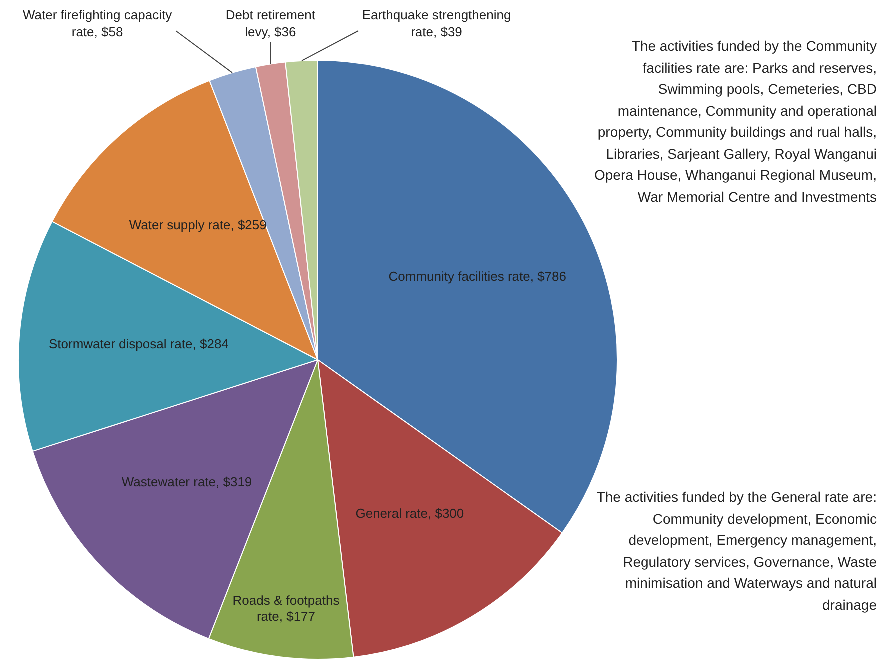 The image size is (883, 662). I want to click on slice-label: Community facilities rate, $786, so click(477, 276).